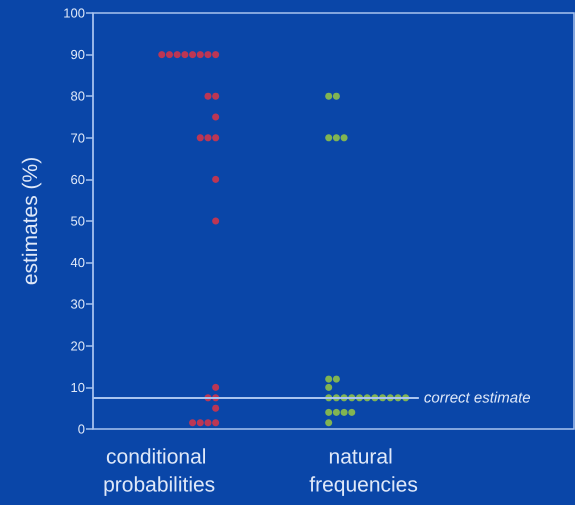  I want to click on y-tick-label: 90, so click(77, 54).